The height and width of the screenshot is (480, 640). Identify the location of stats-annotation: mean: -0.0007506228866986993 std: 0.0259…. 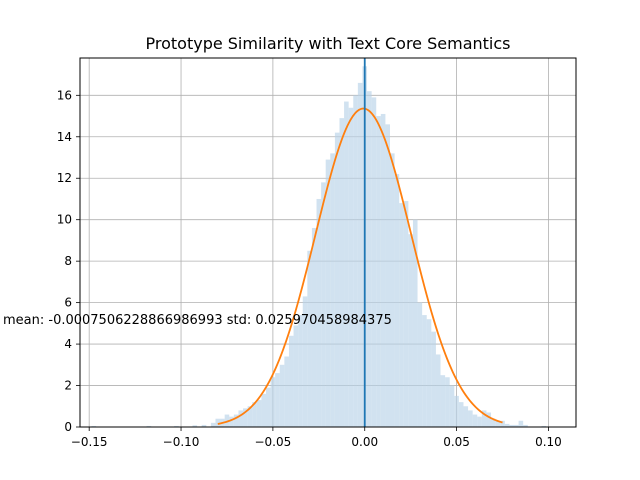
(197, 320).